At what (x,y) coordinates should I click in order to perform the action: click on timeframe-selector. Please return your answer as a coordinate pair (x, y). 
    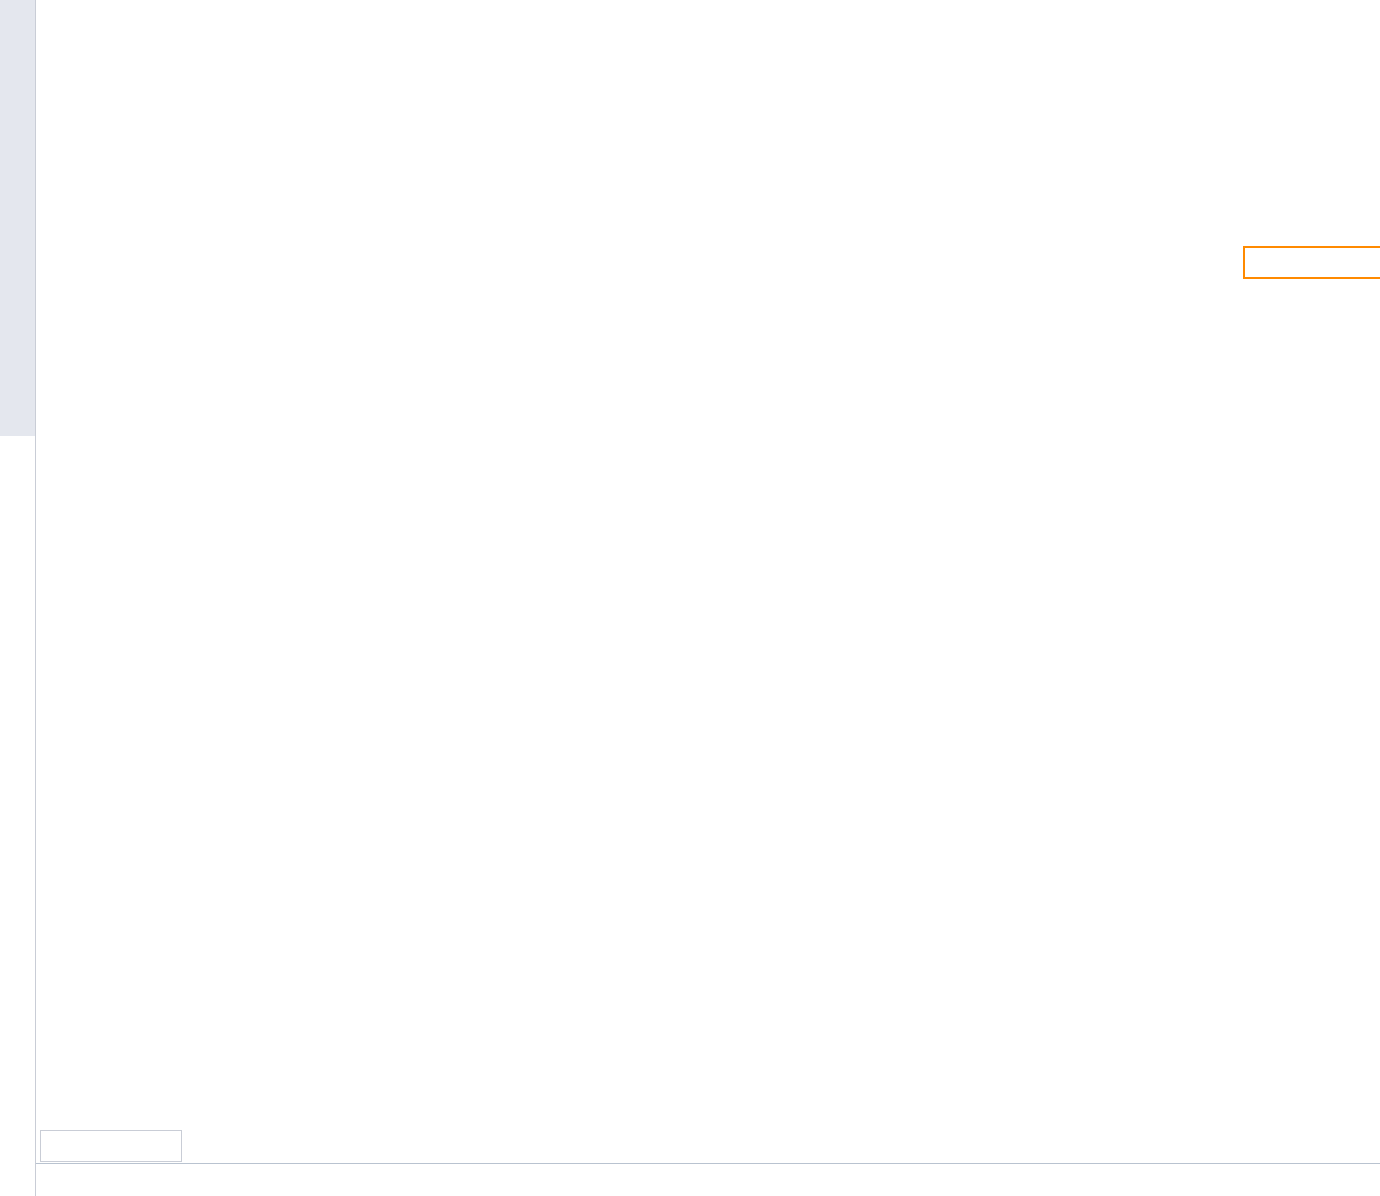
    Looking at the image, I should click on (111, 1146).